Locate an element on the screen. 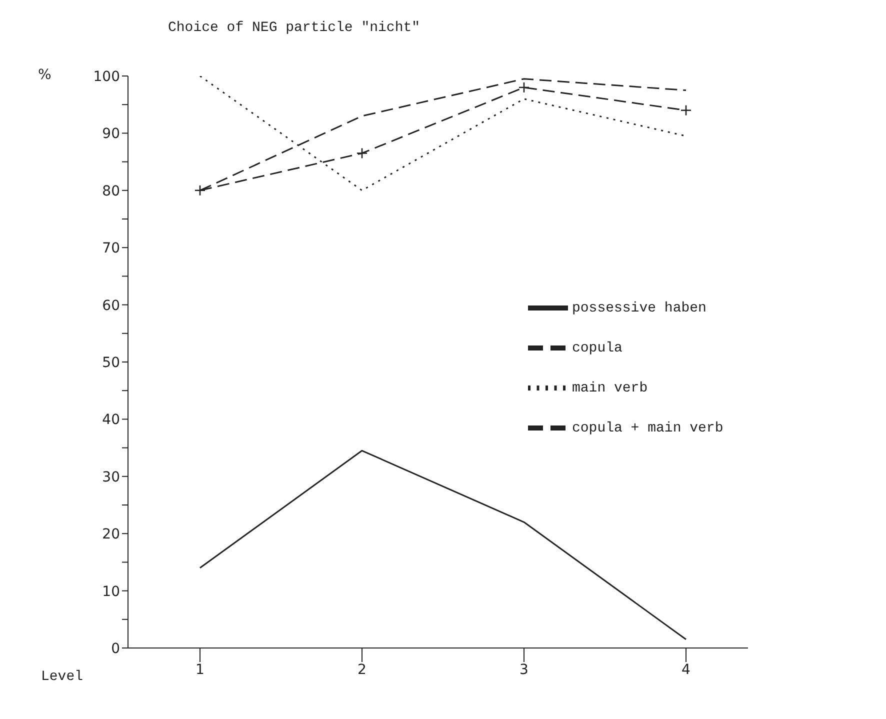 The width and height of the screenshot is (886, 719). x-tick-label: 3 is located at coordinates (524, 670).